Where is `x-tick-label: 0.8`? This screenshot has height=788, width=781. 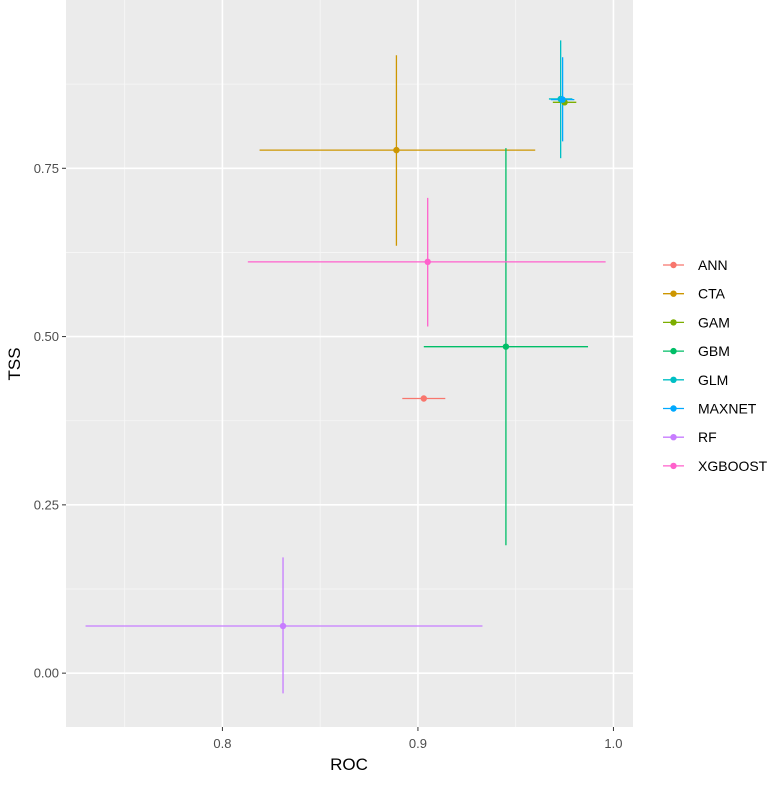 x-tick-label: 0.8 is located at coordinates (222, 743).